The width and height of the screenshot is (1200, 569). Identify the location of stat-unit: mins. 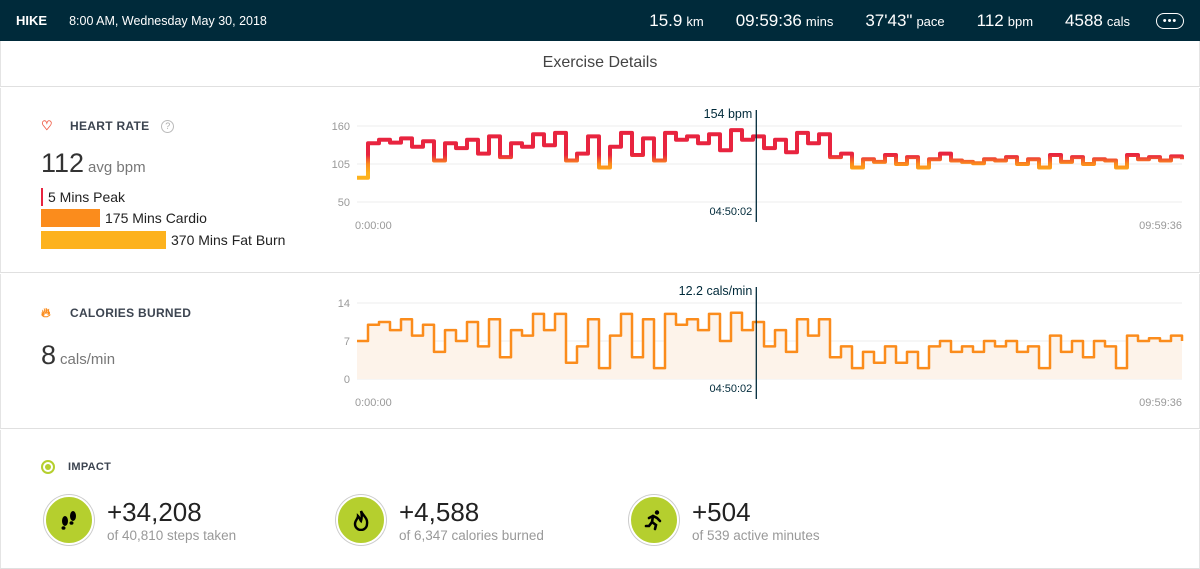
(819, 21).